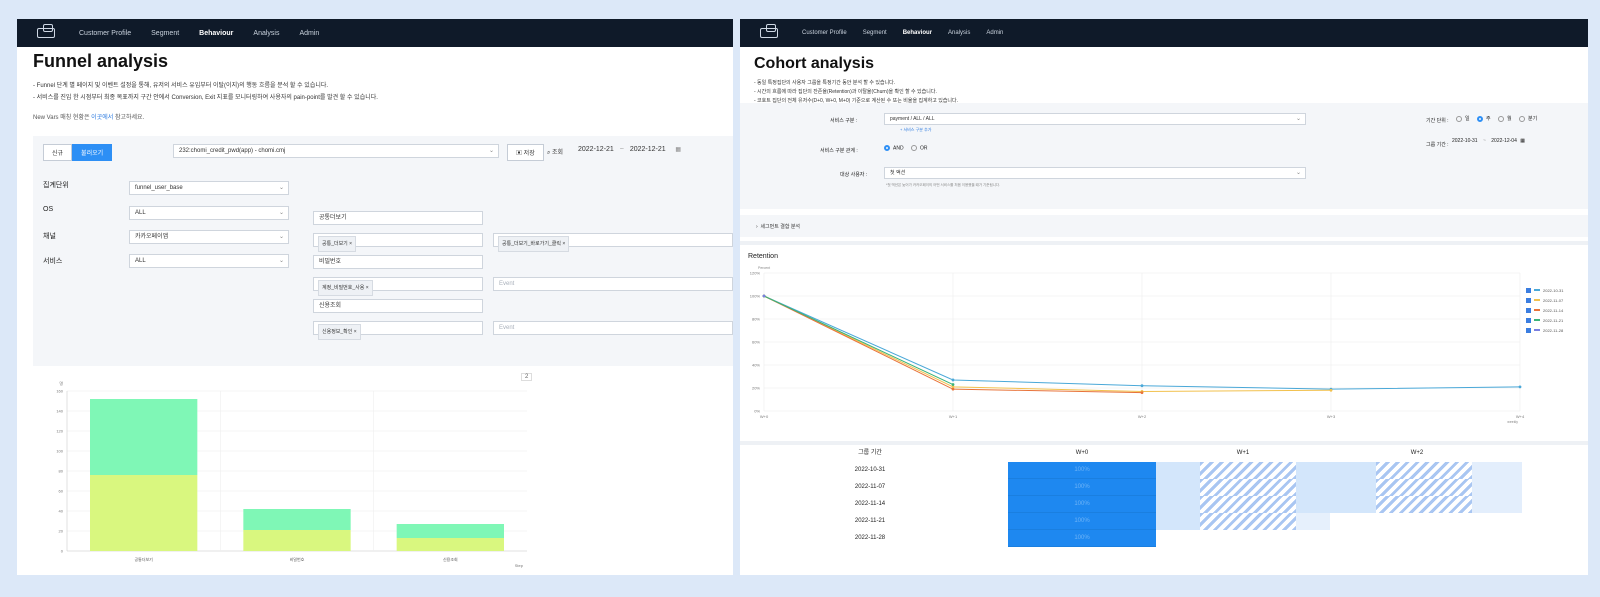 This screenshot has width=1600, height=597. I want to click on target-value: 첫 액션, so click(898, 173).